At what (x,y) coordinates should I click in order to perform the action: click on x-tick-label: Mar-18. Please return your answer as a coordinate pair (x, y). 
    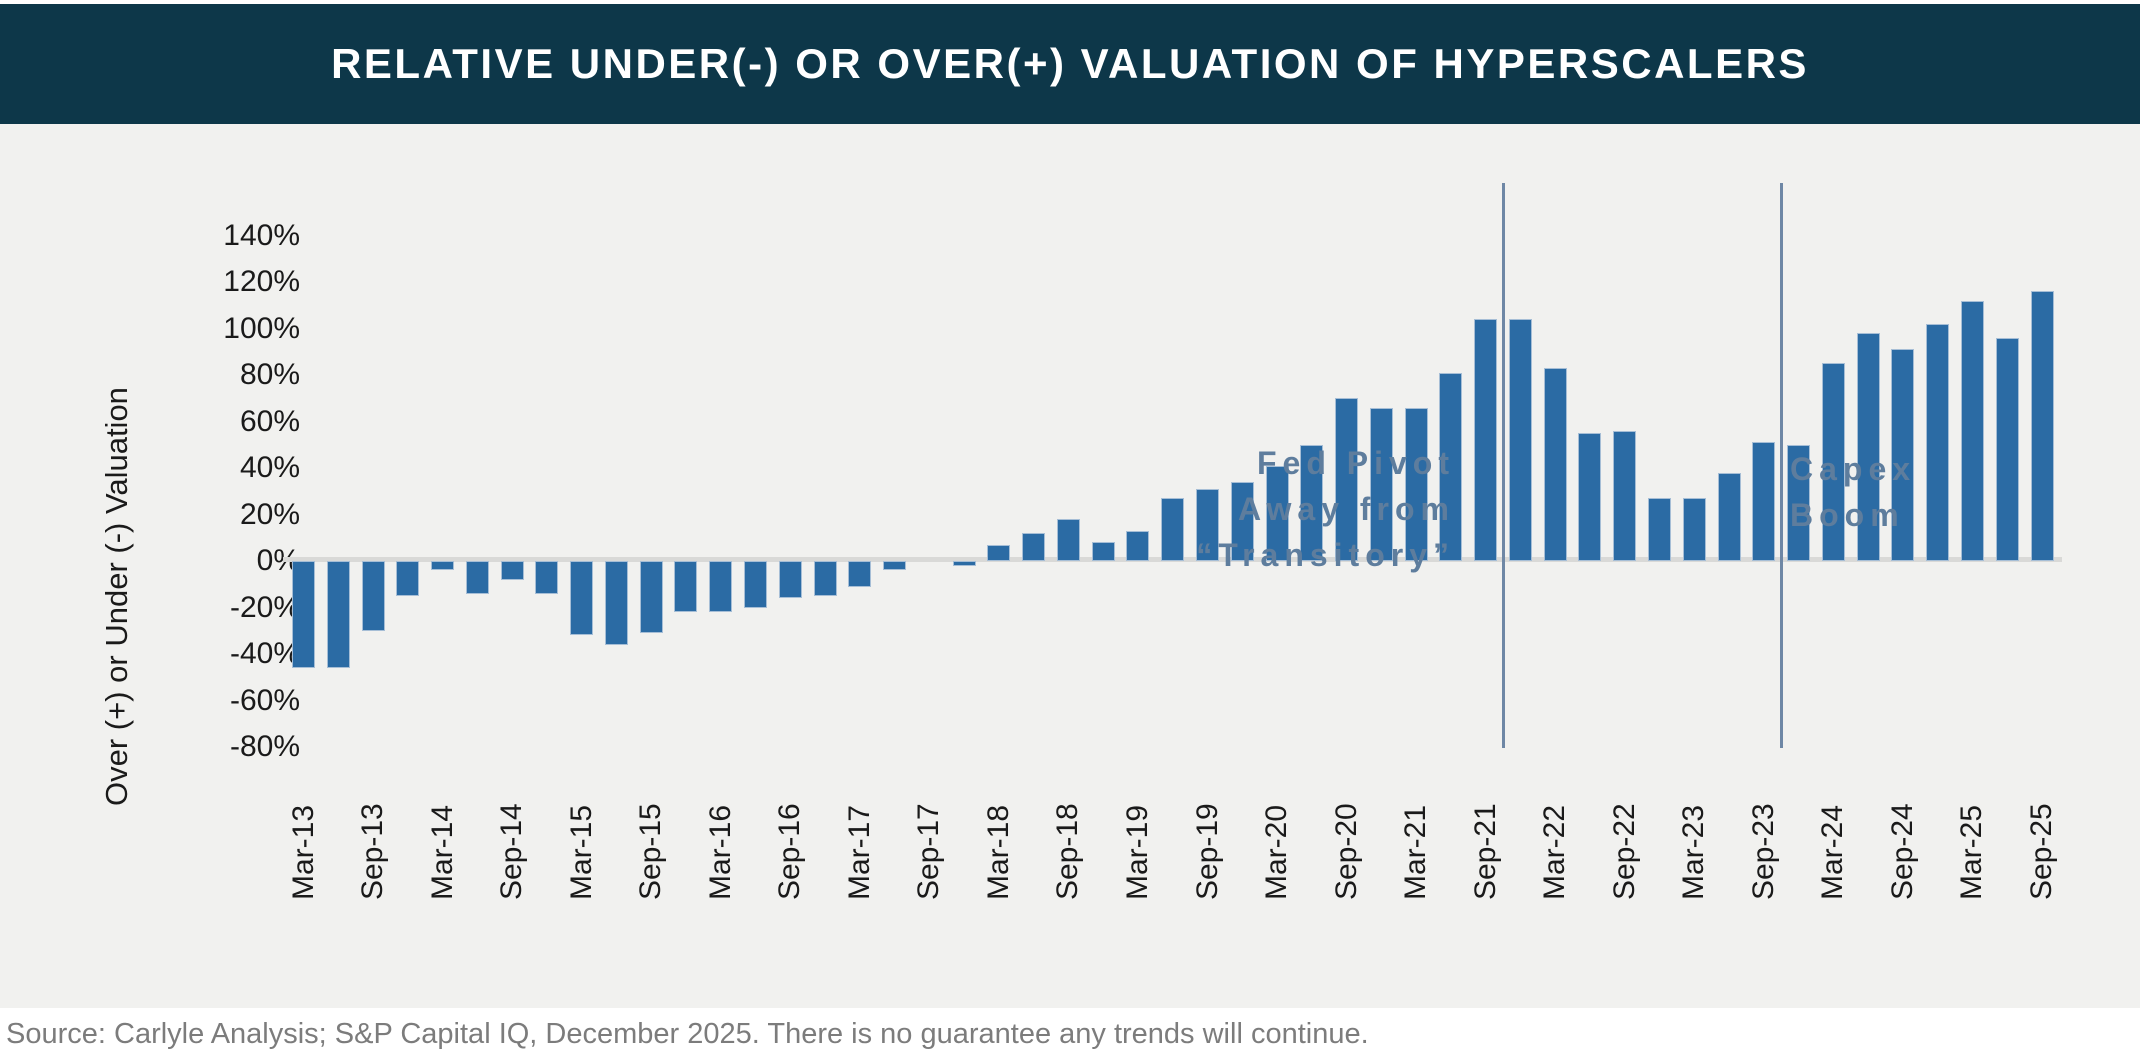
    Looking at the image, I should click on (998, 852).